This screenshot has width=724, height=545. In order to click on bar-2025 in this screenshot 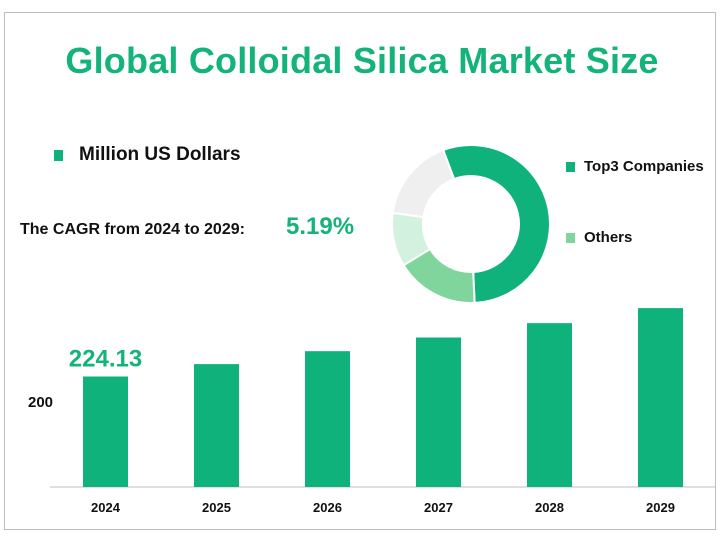, I will do `click(216, 425)`.